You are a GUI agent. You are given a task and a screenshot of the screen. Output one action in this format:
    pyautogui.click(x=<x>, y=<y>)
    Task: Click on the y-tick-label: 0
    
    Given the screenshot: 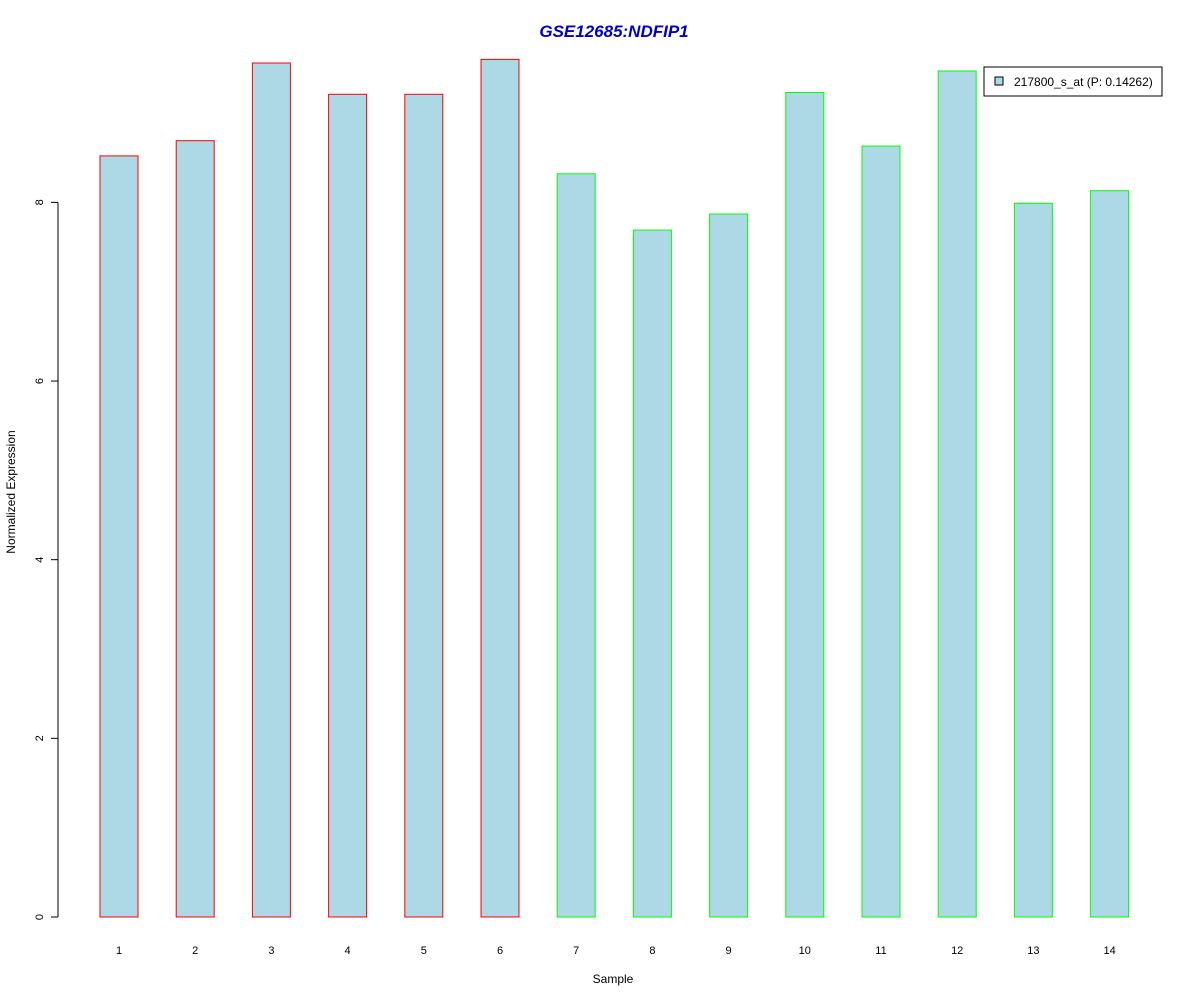 What is the action you would take?
    pyautogui.click(x=40, y=917)
    